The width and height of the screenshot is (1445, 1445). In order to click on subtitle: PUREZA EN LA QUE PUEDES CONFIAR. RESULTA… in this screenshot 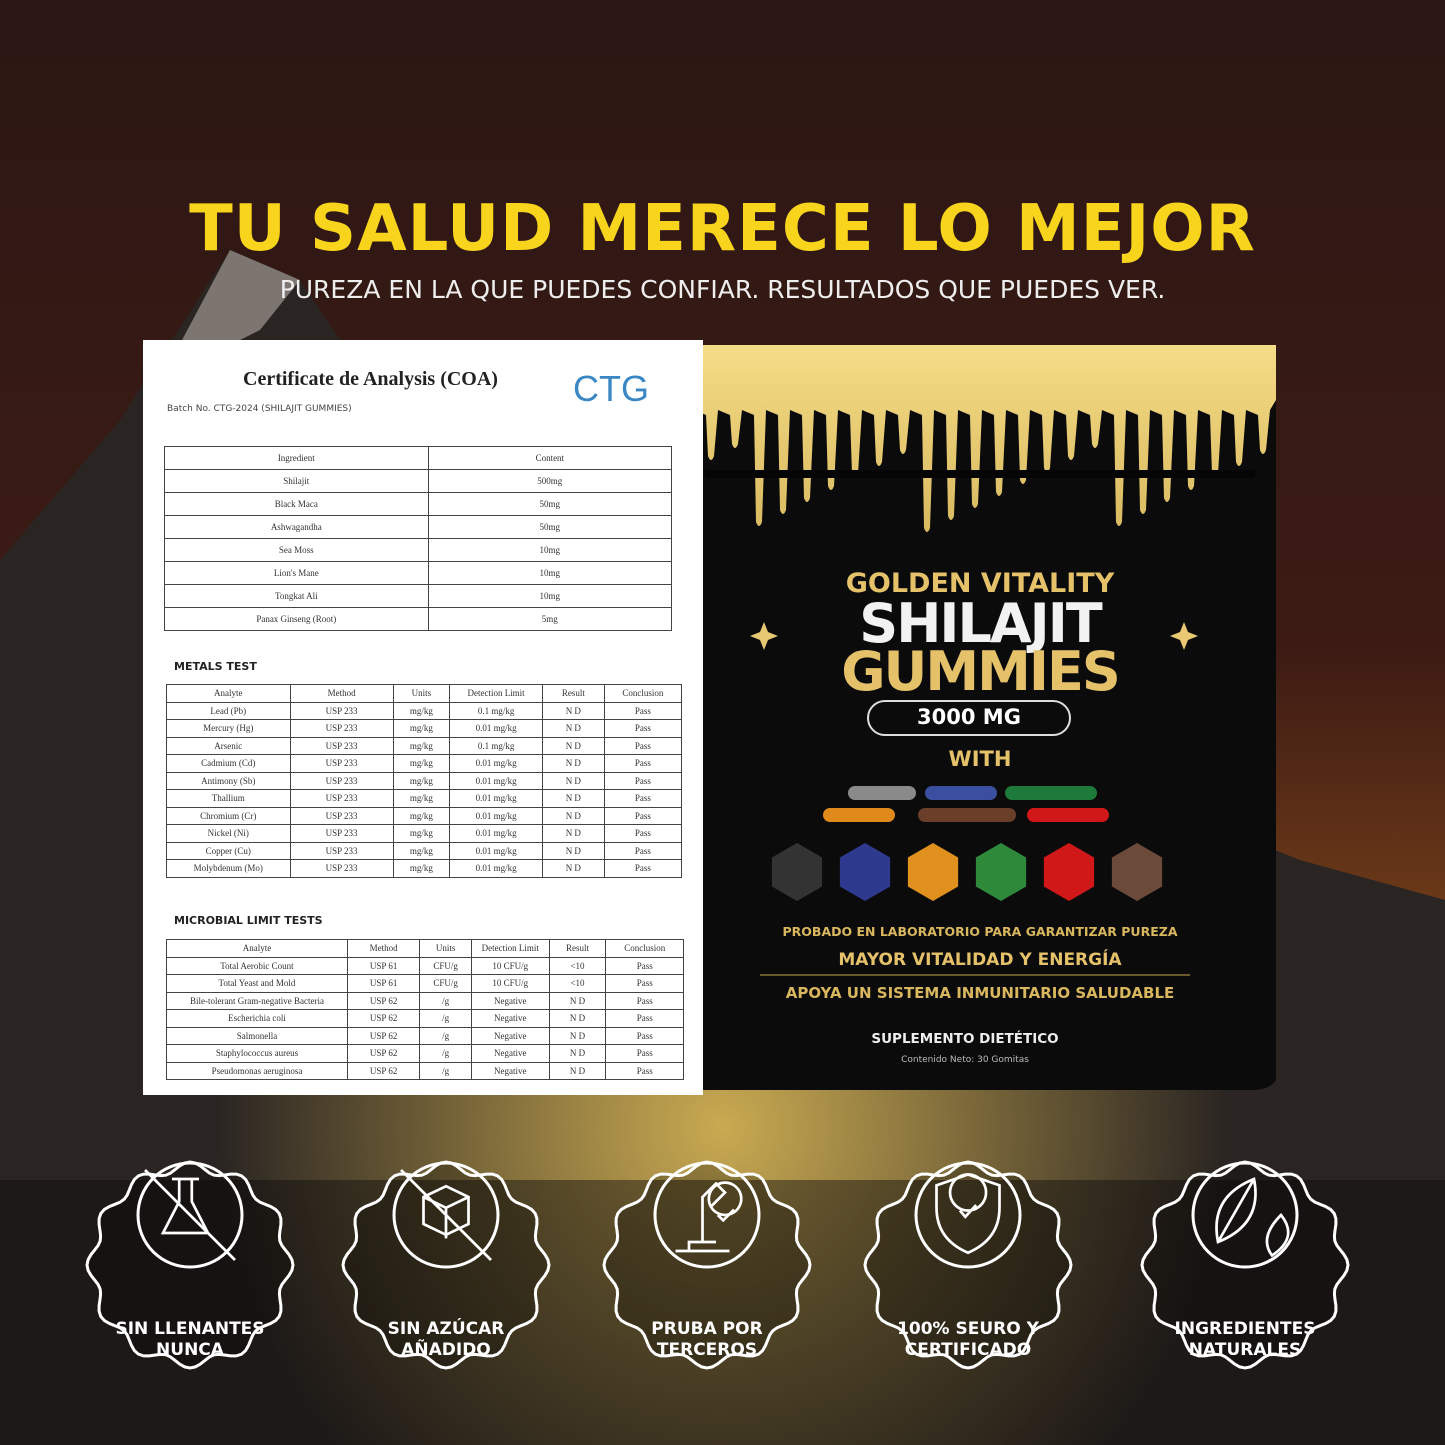, I will do `click(722, 289)`.